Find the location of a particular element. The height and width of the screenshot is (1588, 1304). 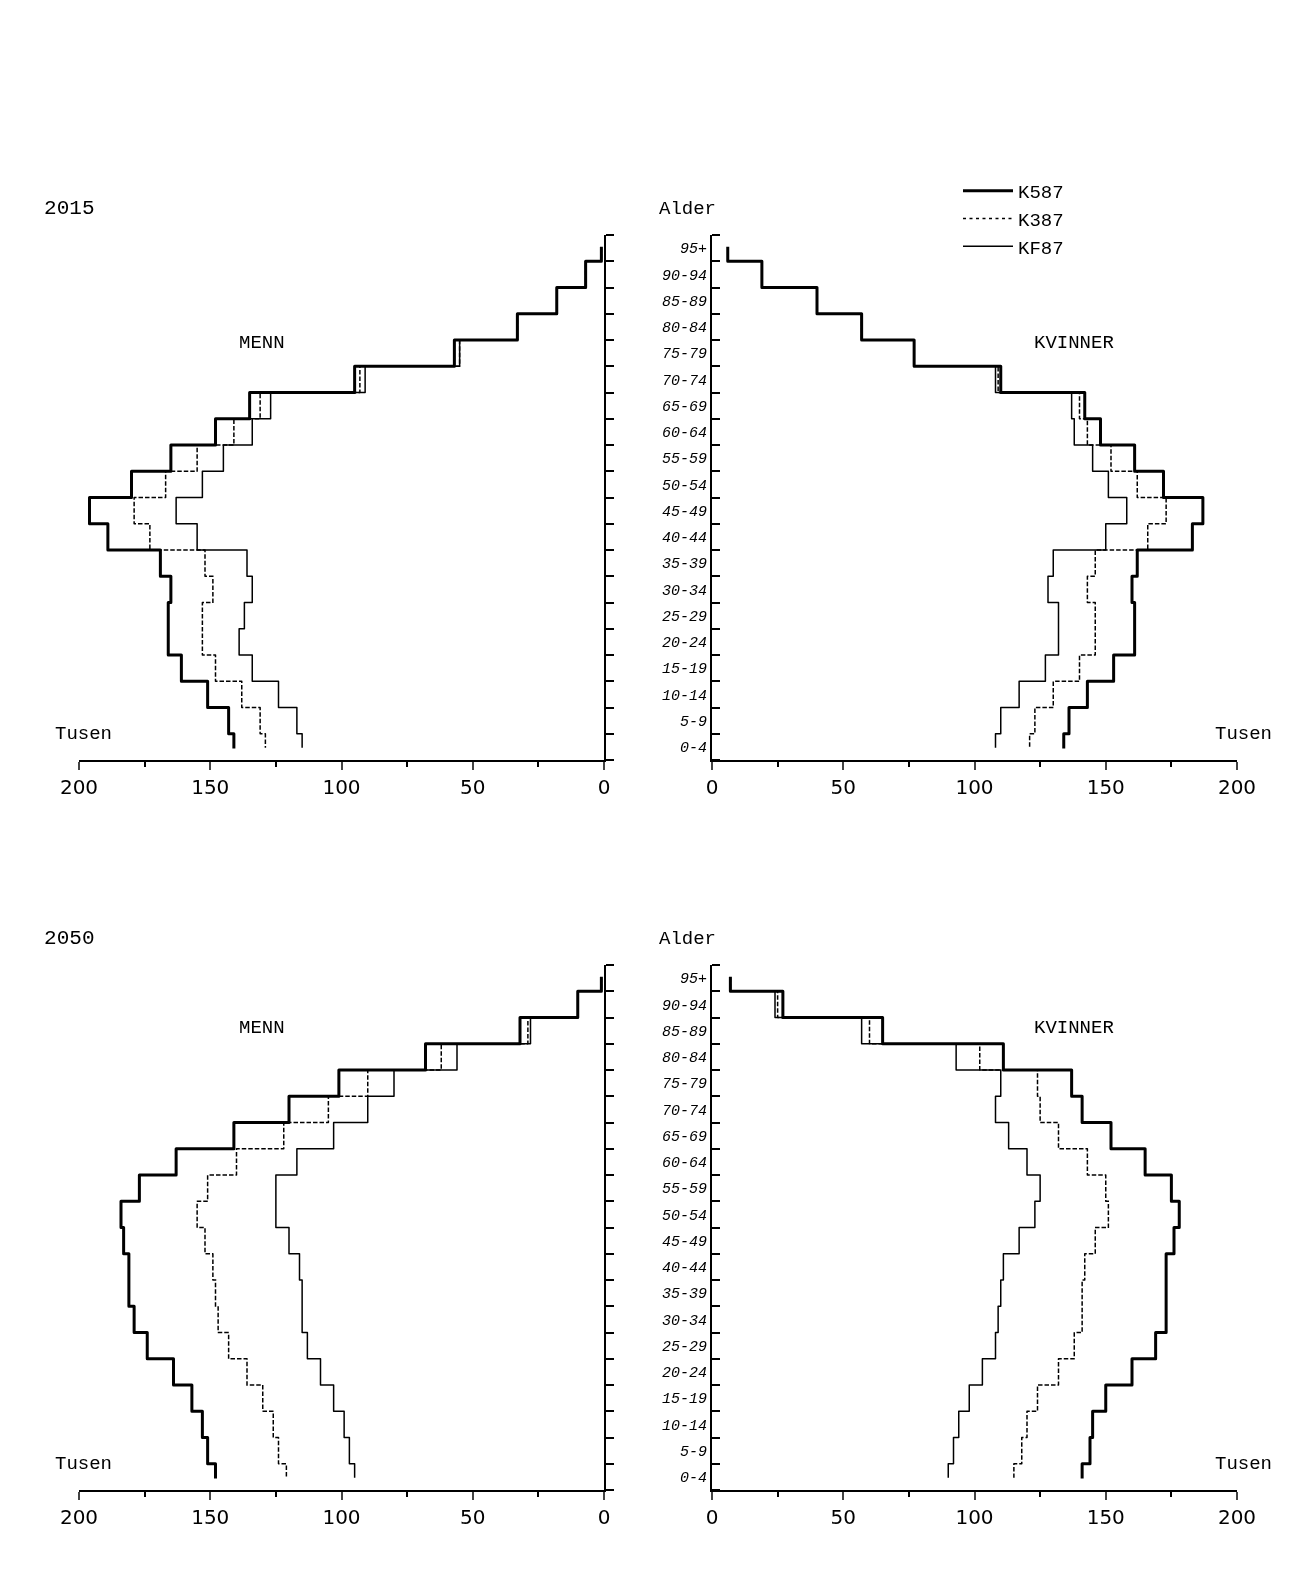

legend-label: KF87 is located at coordinates (1041, 248).